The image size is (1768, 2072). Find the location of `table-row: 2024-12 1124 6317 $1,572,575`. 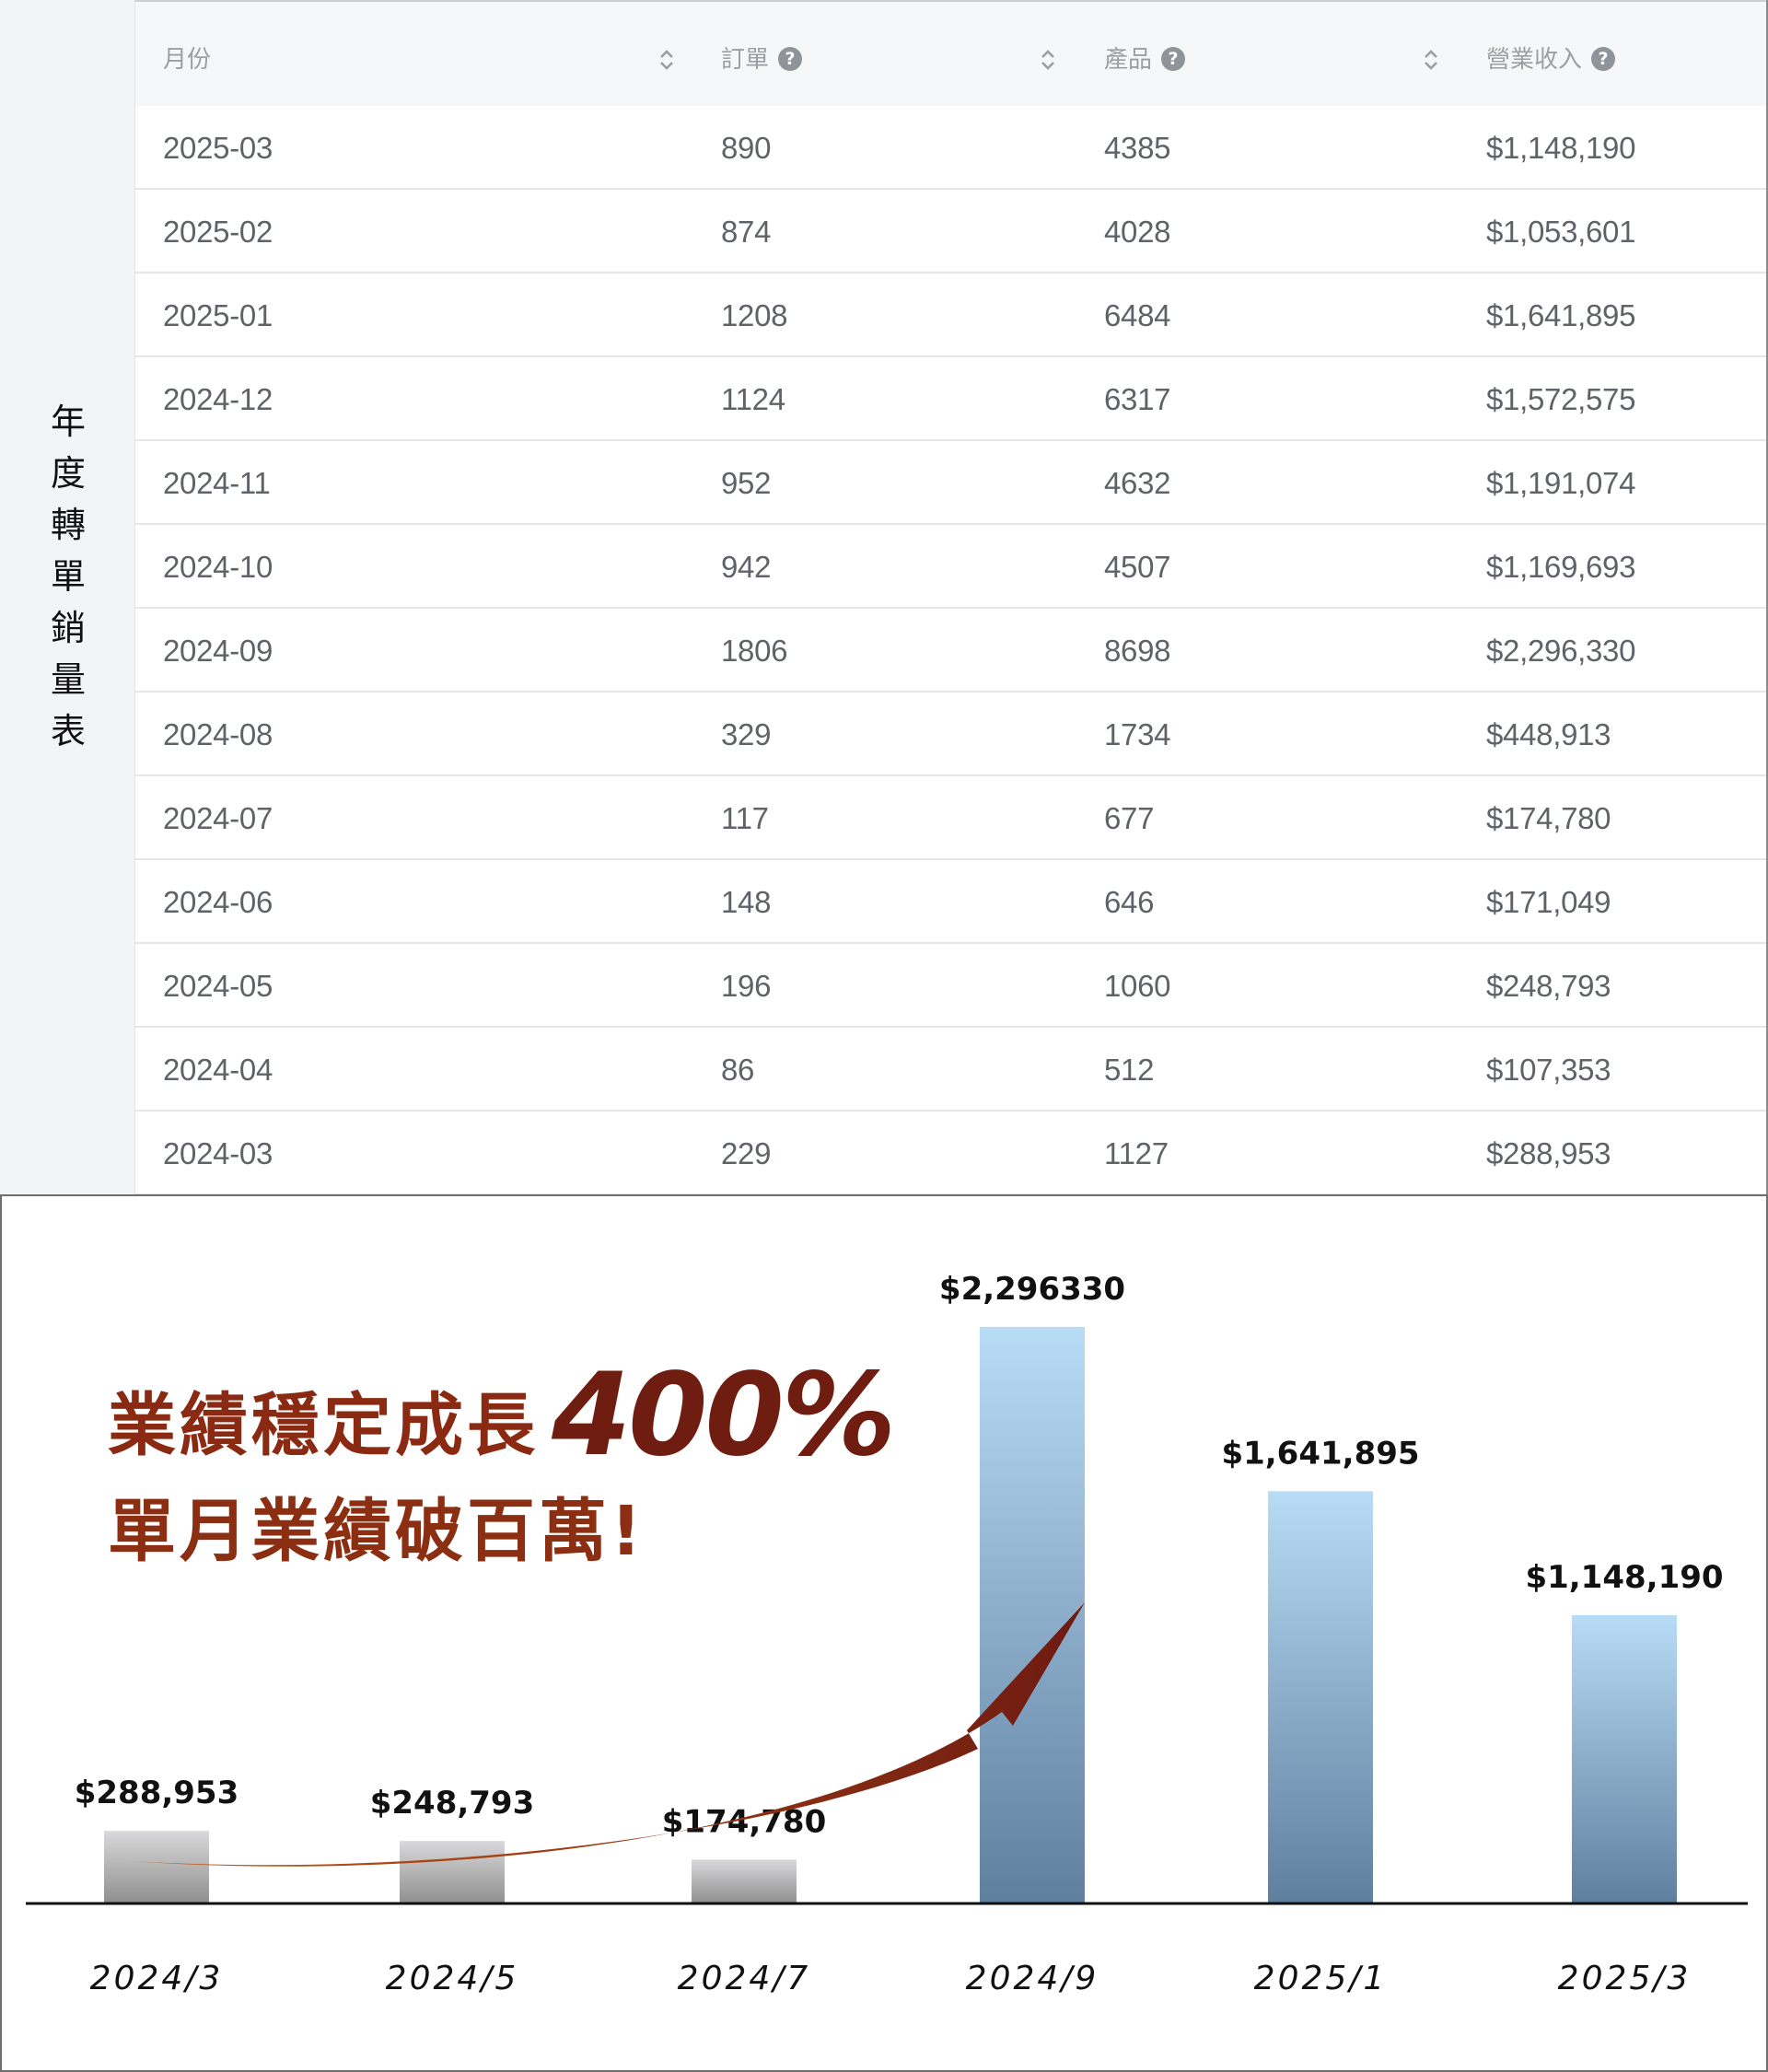

table-row: 2024-12 1124 6317 $1,572,575 is located at coordinates (950, 399).